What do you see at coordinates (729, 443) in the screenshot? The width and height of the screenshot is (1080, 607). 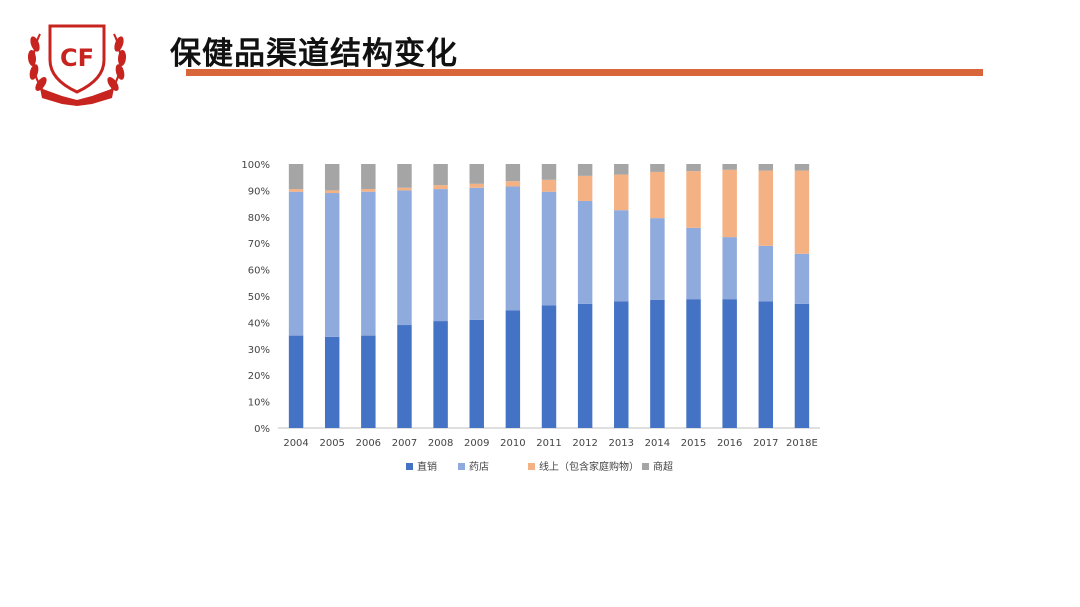 I see `x-tick-label: 2016` at bounding box center [729, 443].